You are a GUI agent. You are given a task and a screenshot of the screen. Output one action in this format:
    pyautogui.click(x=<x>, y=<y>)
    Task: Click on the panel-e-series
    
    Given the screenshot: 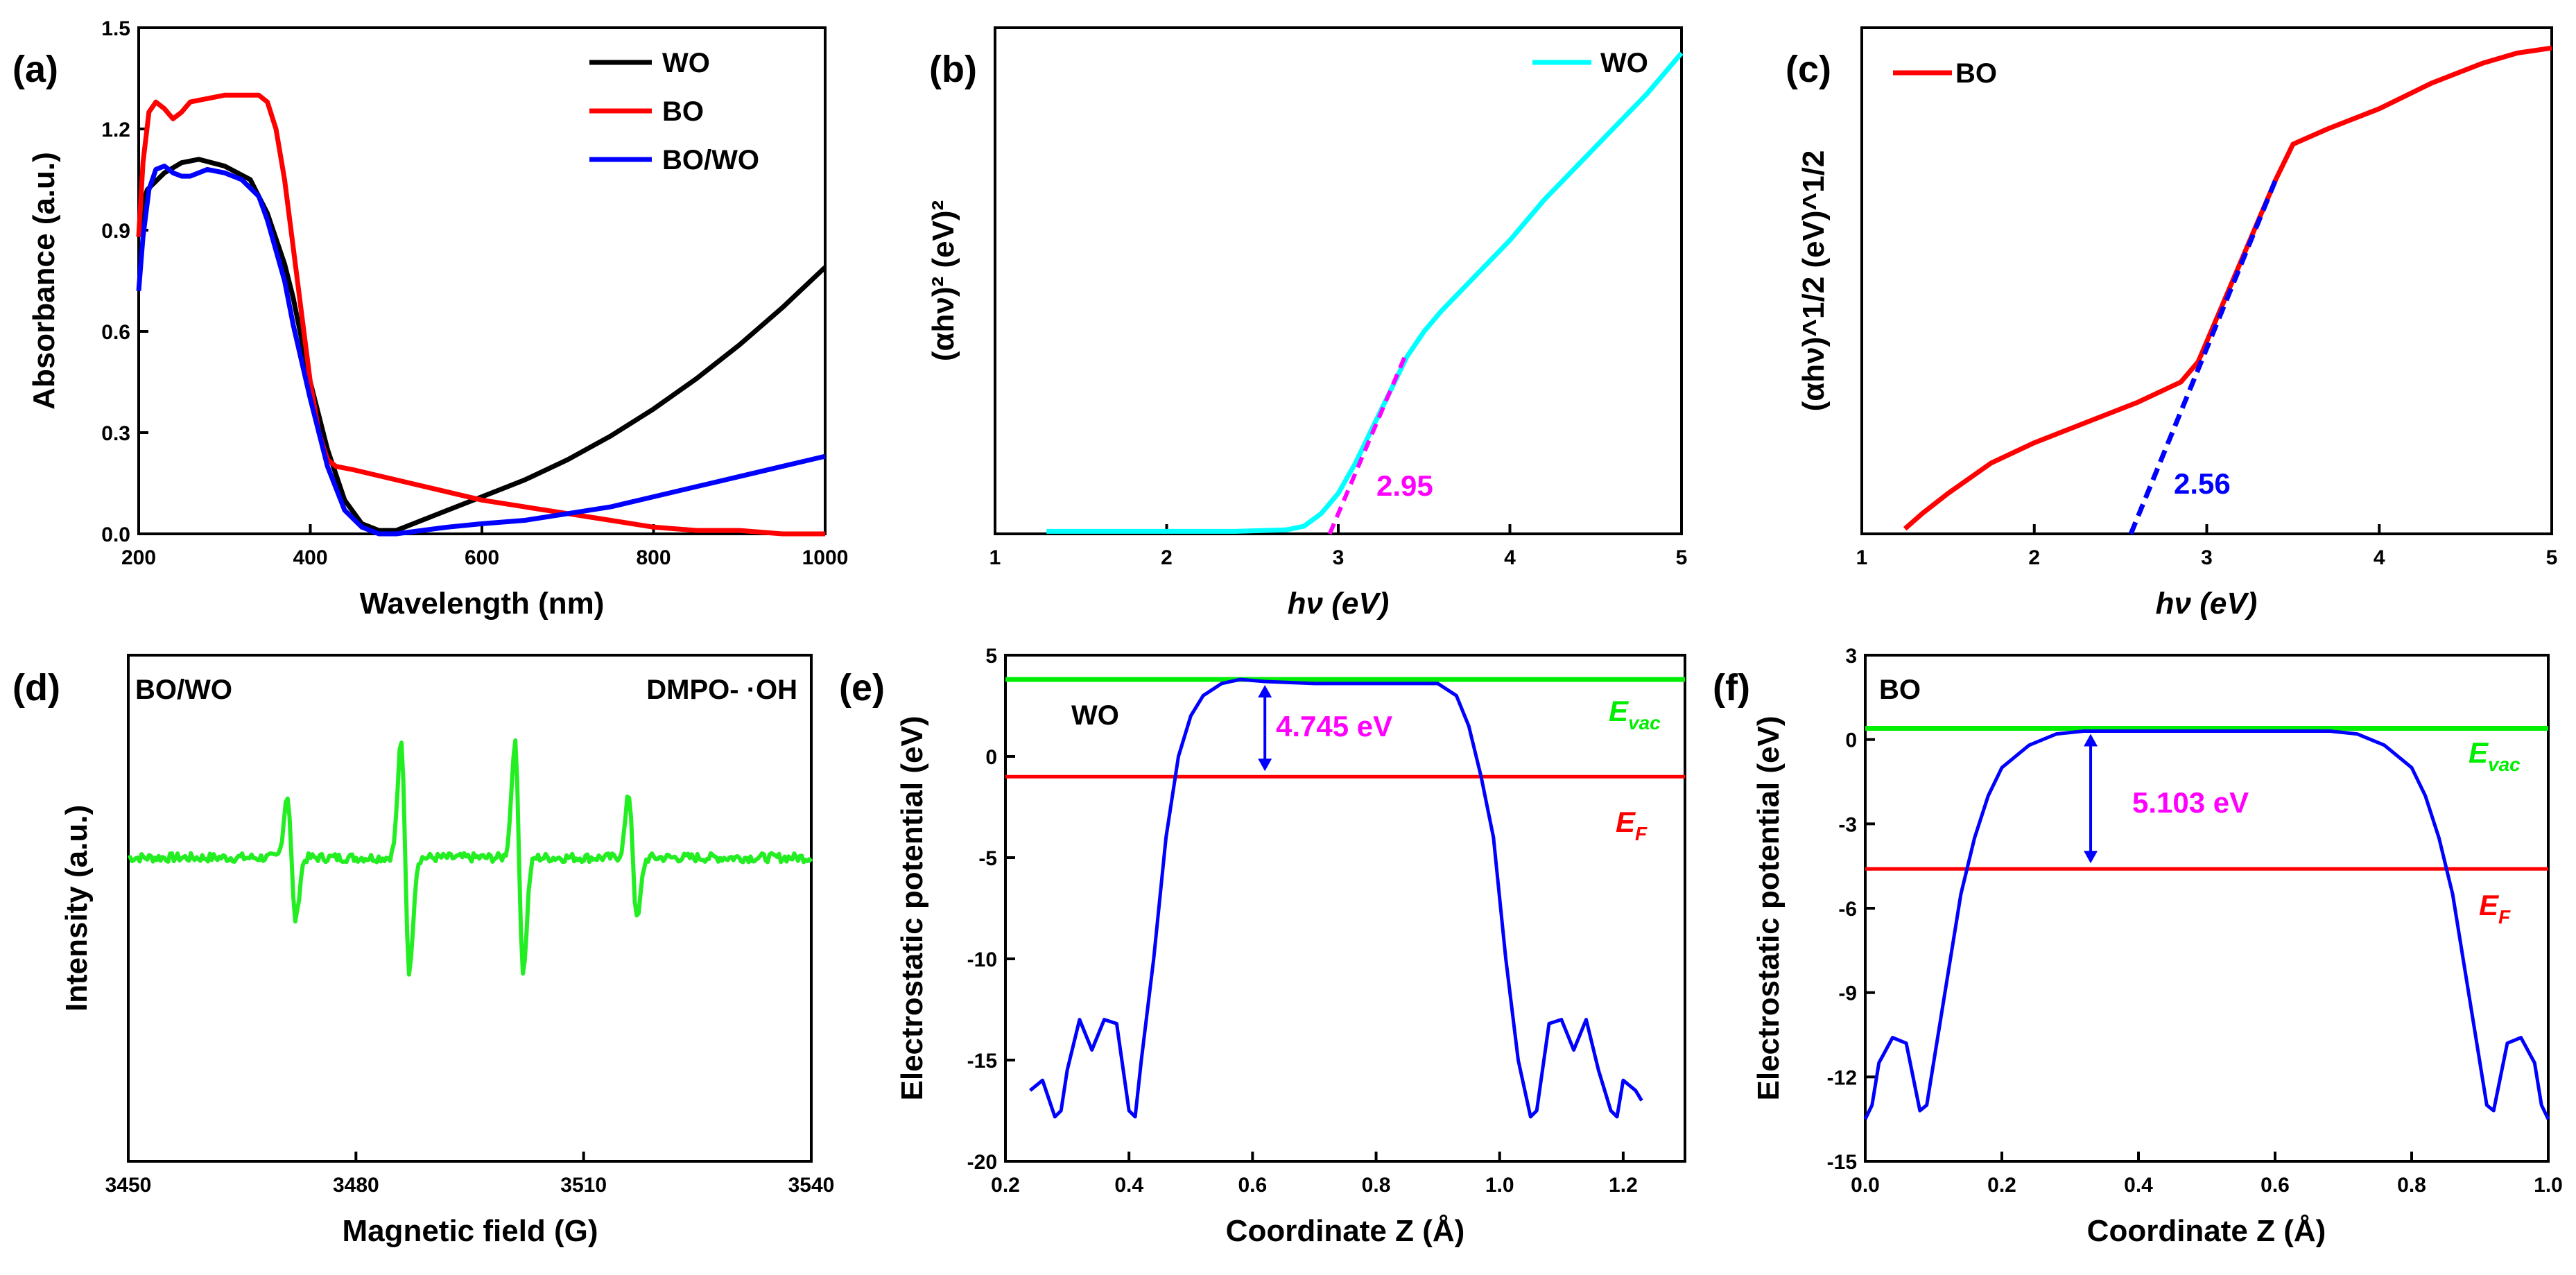 What is the action you would take?
    pyautogui.click(x=1345, y=898)
    